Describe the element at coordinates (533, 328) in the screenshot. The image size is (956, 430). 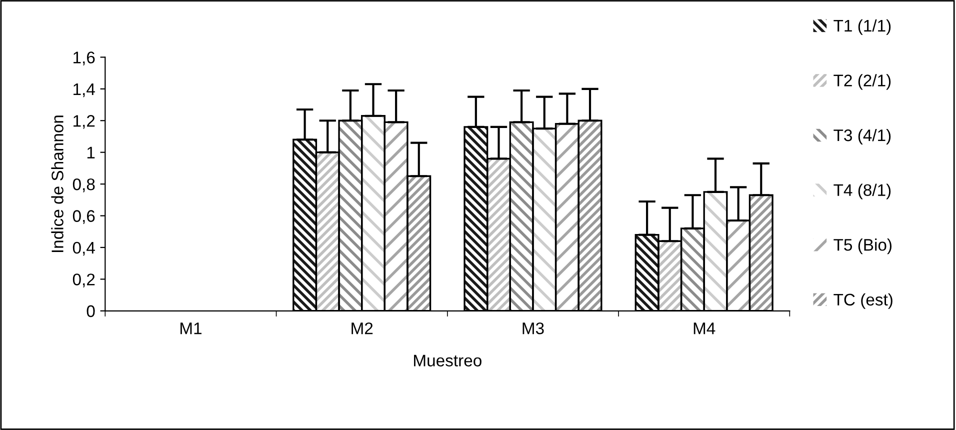
I see `x-tick-label: M3` at that location.